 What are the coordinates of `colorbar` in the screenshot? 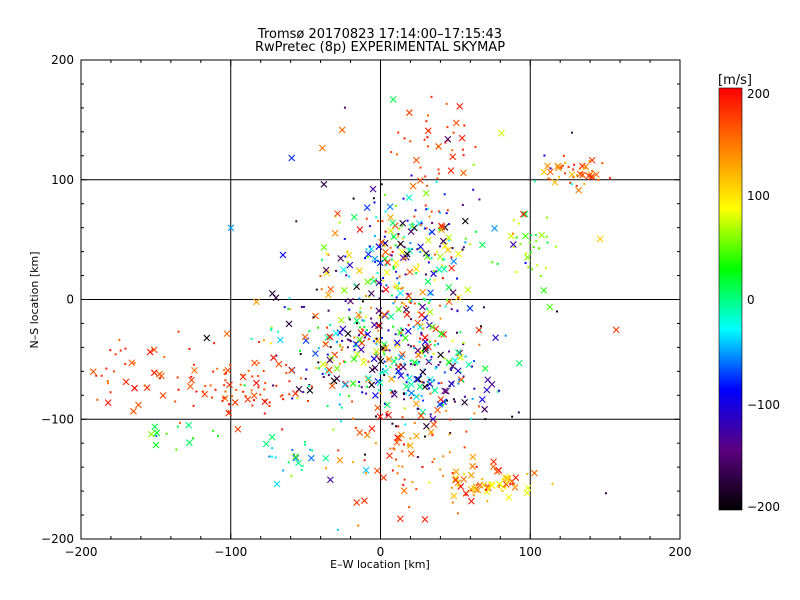 It's located at (730, 299).